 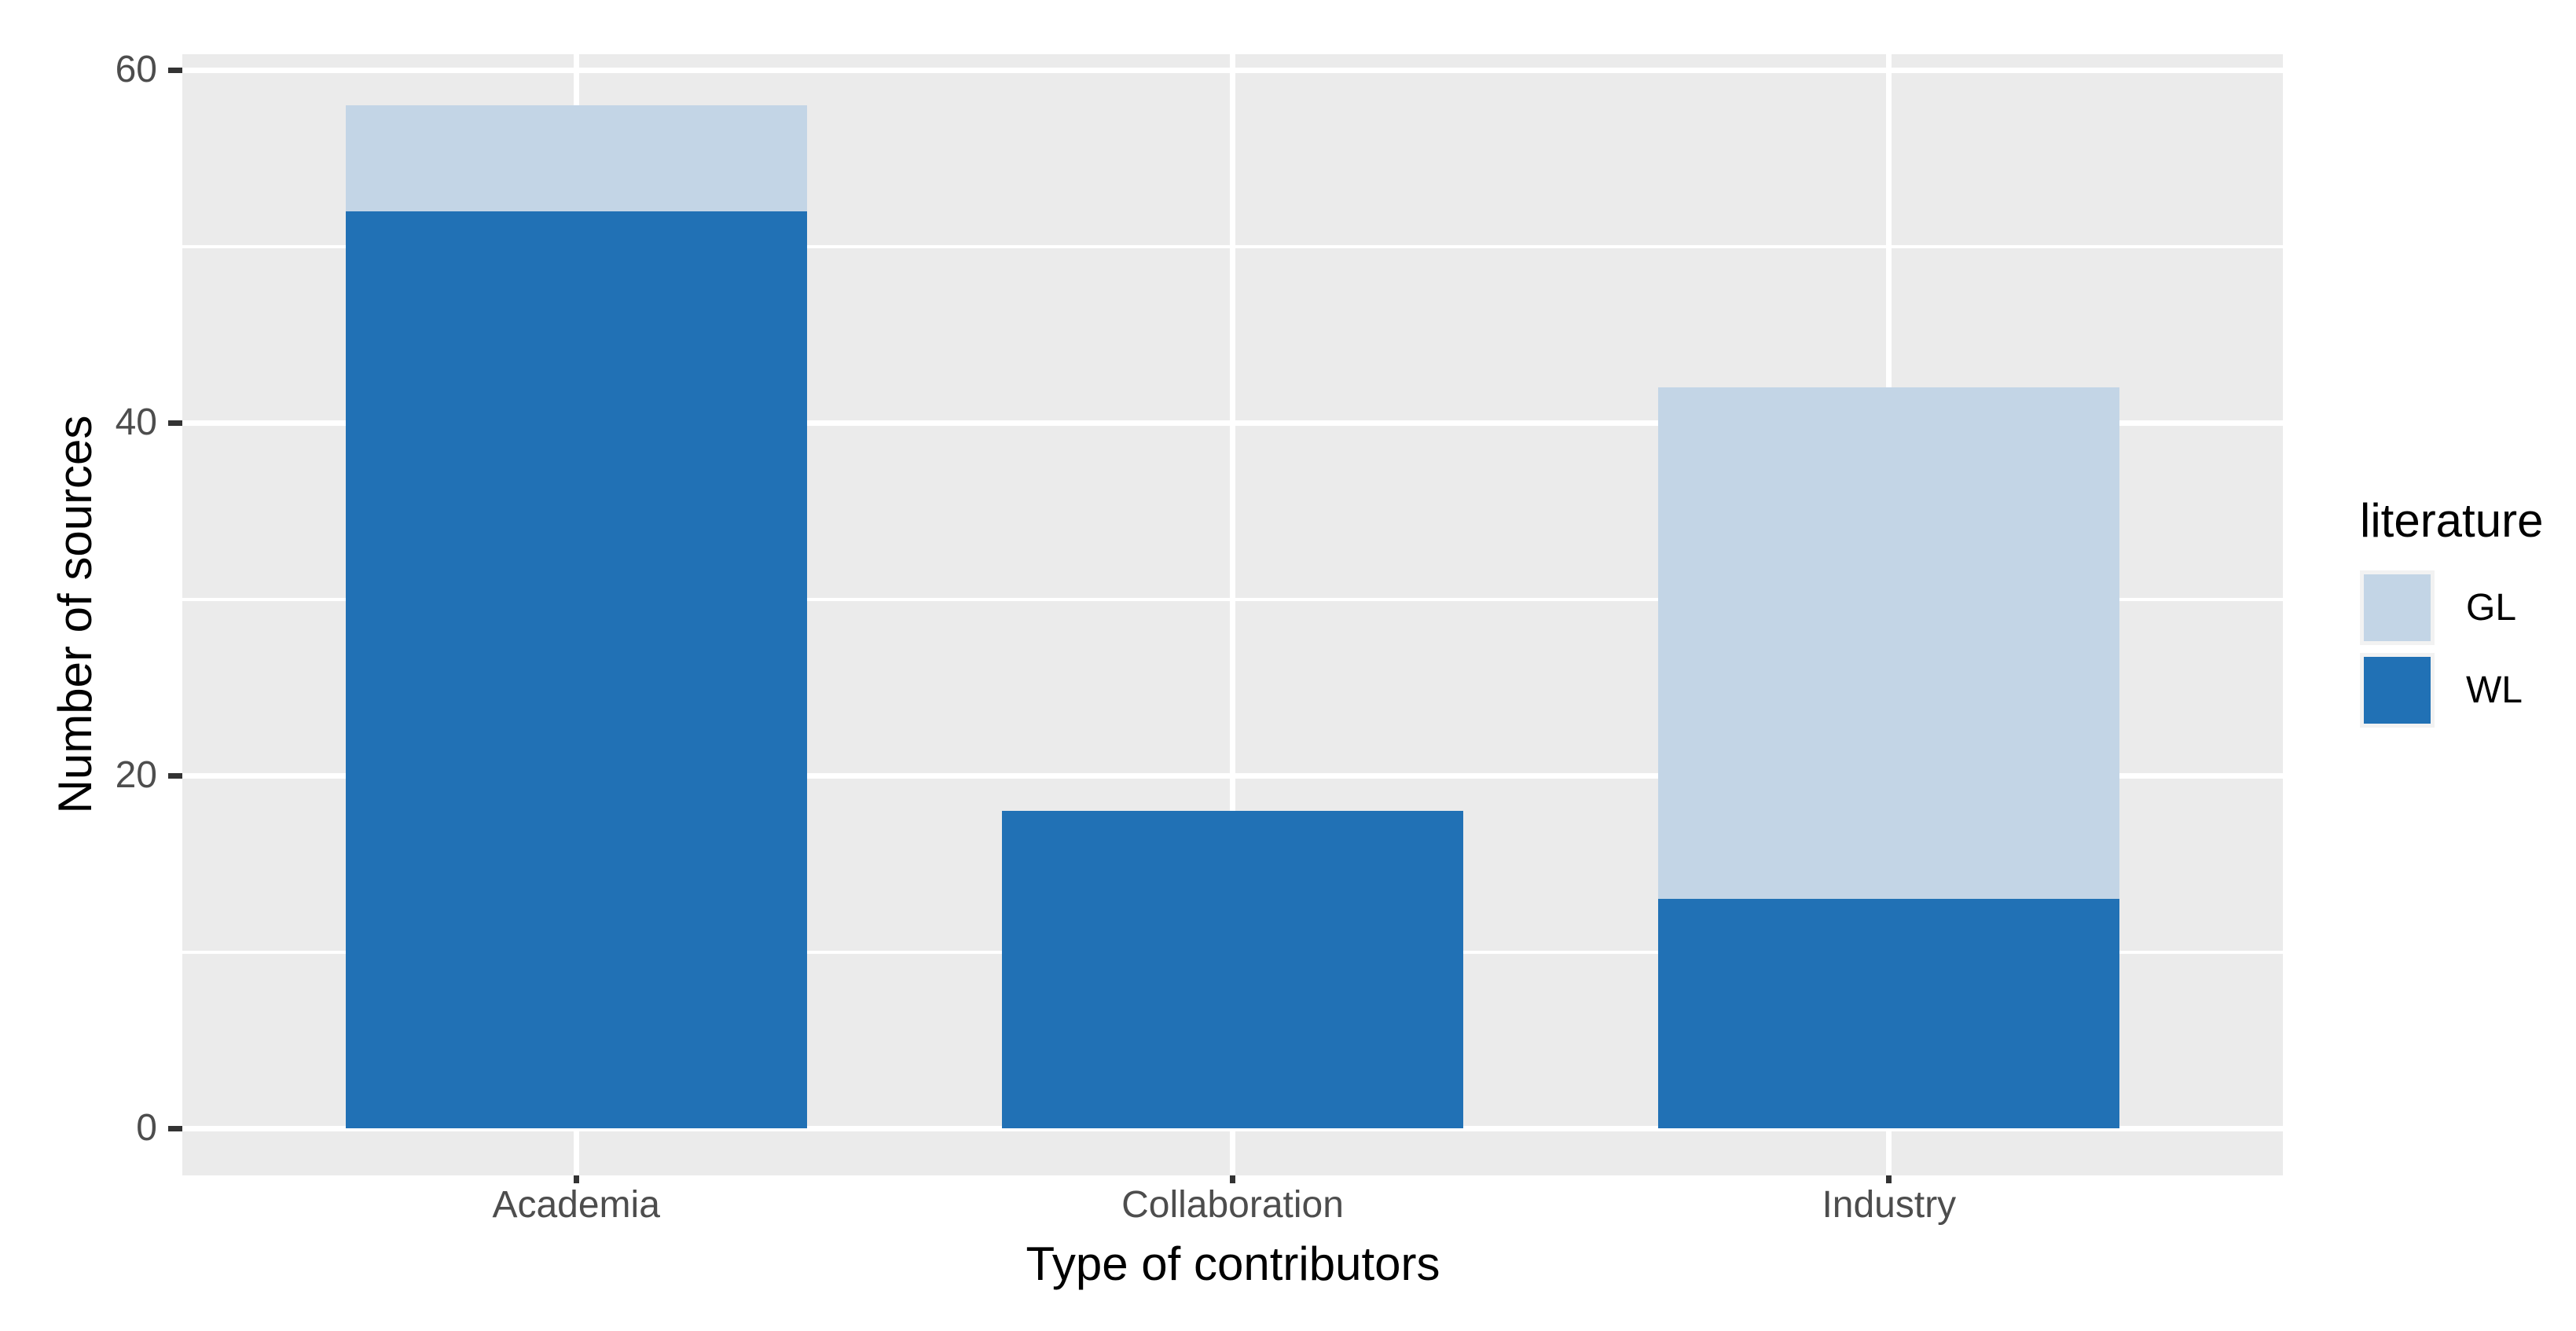 What do you see at coordinates (1889, 1013) in the screenshot?
I see `bar-segment-industry-wl` at bounding box center [1889, 1013].